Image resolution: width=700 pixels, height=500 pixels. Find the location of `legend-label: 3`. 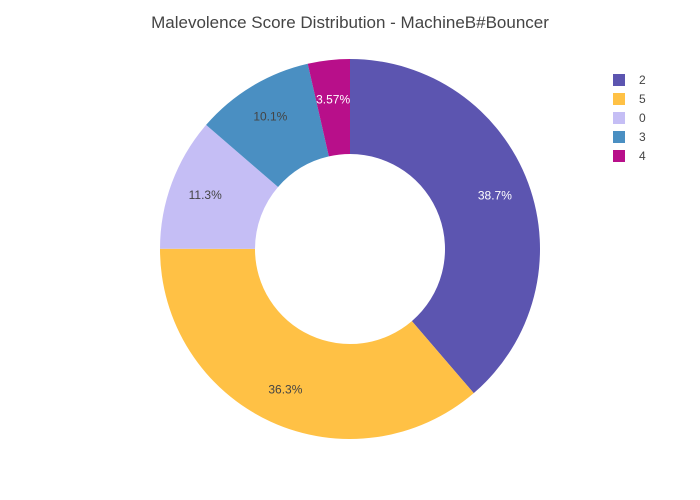

legend-label: 3 is located at coordinates (642, 136).